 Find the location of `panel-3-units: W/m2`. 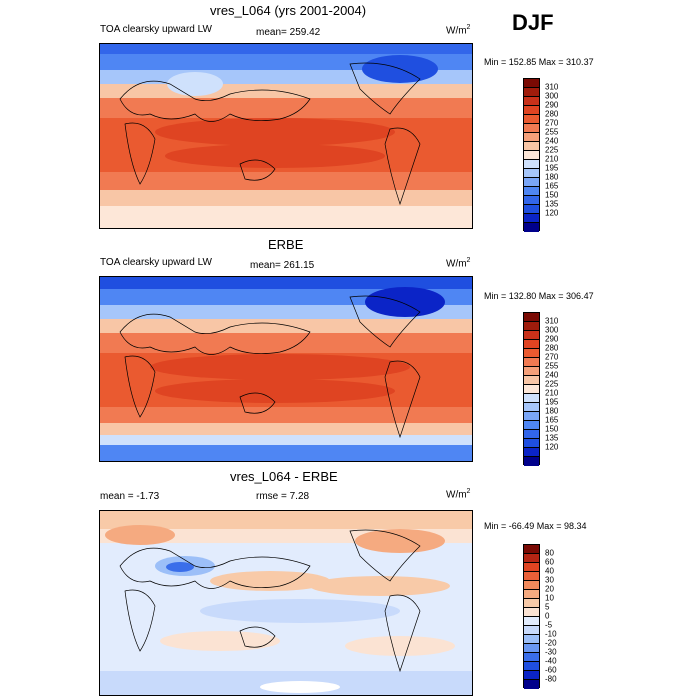

panel-3-units: W/m2 is located at coordinates (458, 494).